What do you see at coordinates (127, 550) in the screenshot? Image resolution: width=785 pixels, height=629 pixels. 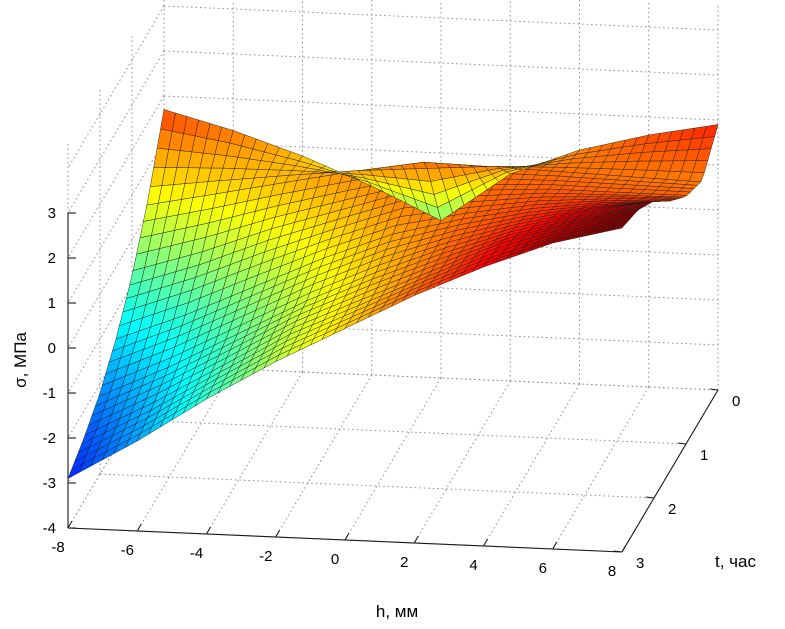 I see `x-tick-label: -6` at bounding box center [127, 550].